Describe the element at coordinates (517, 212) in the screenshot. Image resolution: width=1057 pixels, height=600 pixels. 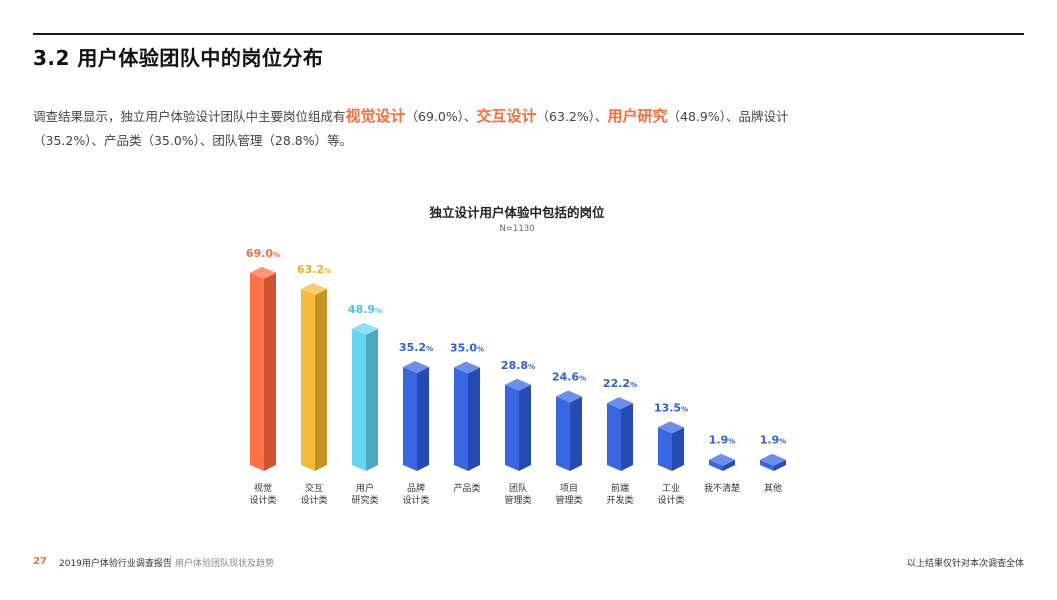
I see `chart-title: 独立设计用户体验中包括的岗位` at that location.